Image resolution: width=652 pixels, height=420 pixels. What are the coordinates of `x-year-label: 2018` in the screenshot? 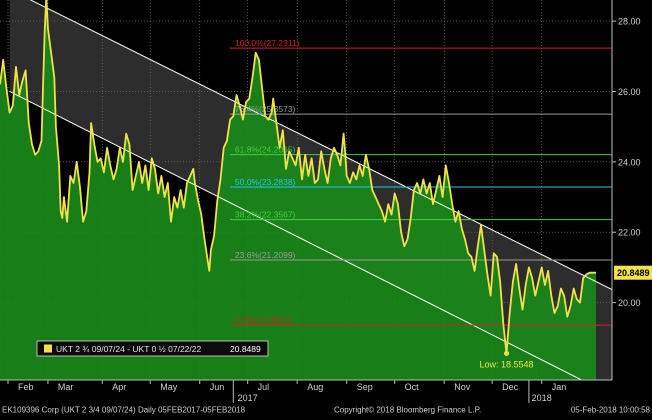 It's located at (542, 398).